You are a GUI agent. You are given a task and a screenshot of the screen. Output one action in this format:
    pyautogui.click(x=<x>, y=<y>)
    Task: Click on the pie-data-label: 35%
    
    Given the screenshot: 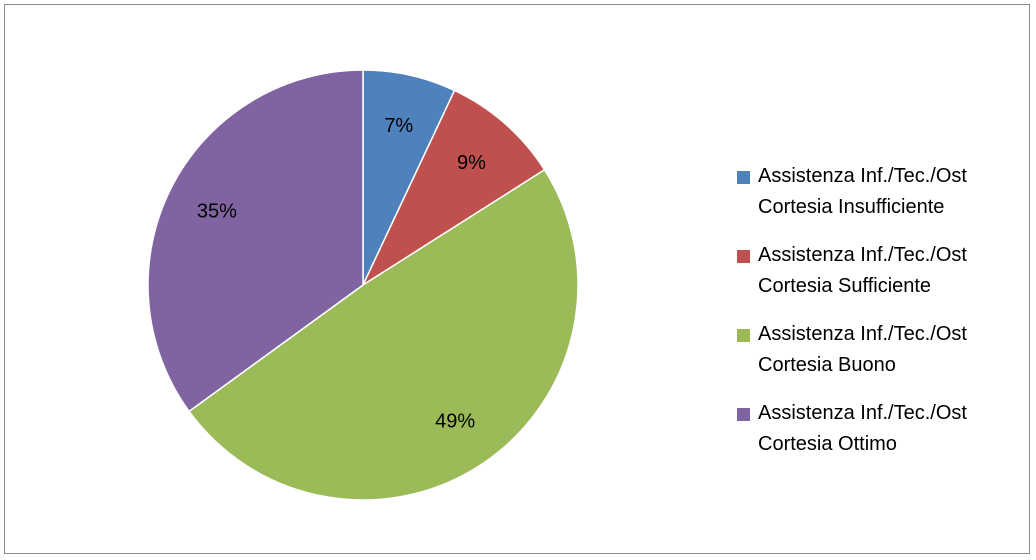 What is the action you would take?
    pyautogui.click(x=217, y=212)
    